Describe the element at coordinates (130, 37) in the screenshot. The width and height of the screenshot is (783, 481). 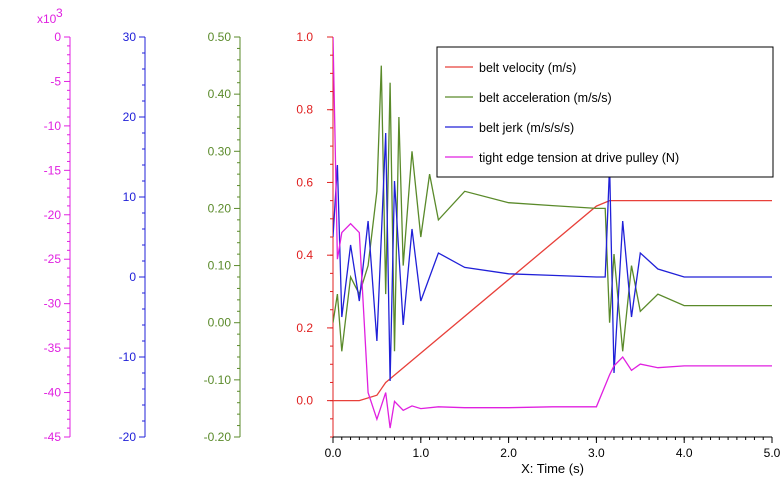
I see `jerk-tick-label: 30` at that location.